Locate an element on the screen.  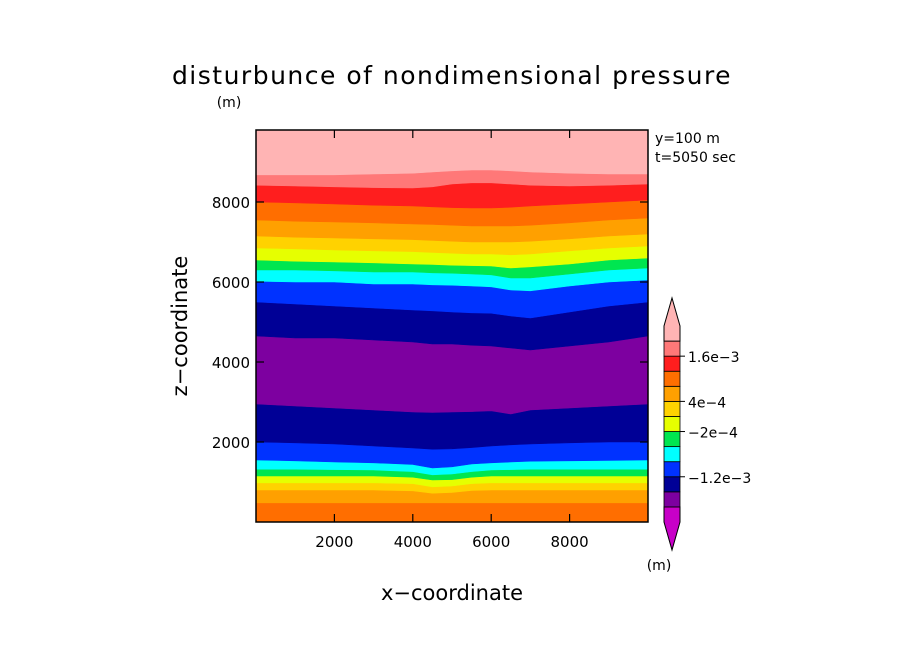
colorbar-extend-low is located at coordinates (672, 529).